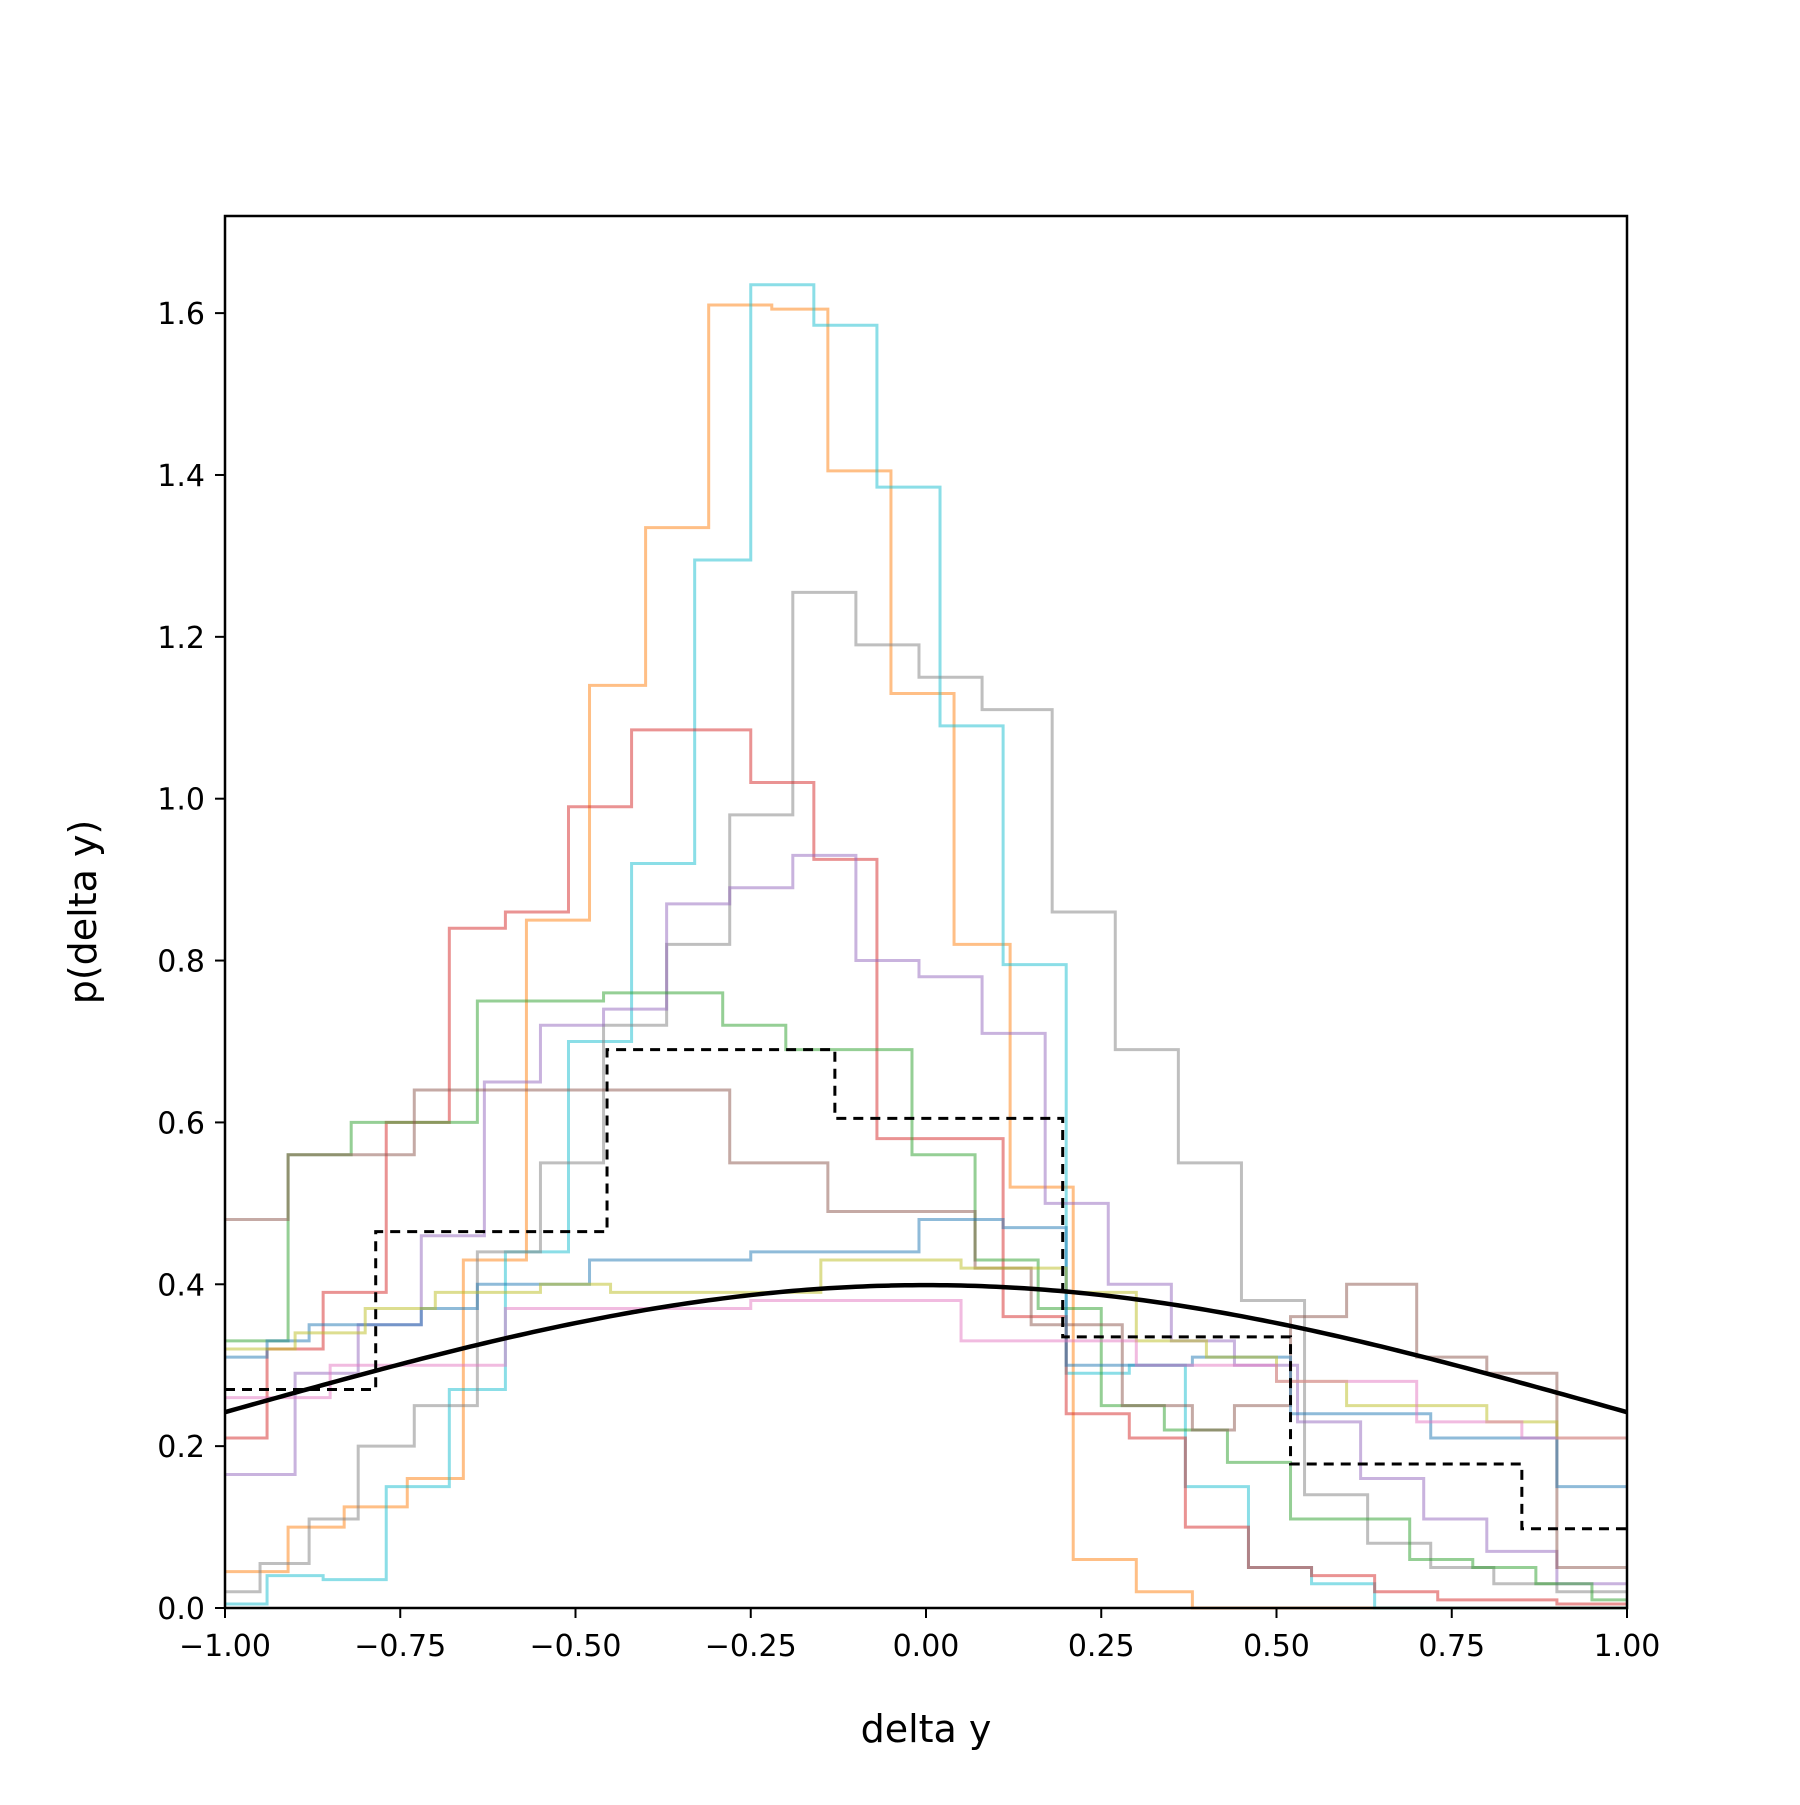 The image size is (1800, 1805). Describe the element at coordinates (751, 1646) in the screenshot. I see `x-tick-label: −0.25` at that location.